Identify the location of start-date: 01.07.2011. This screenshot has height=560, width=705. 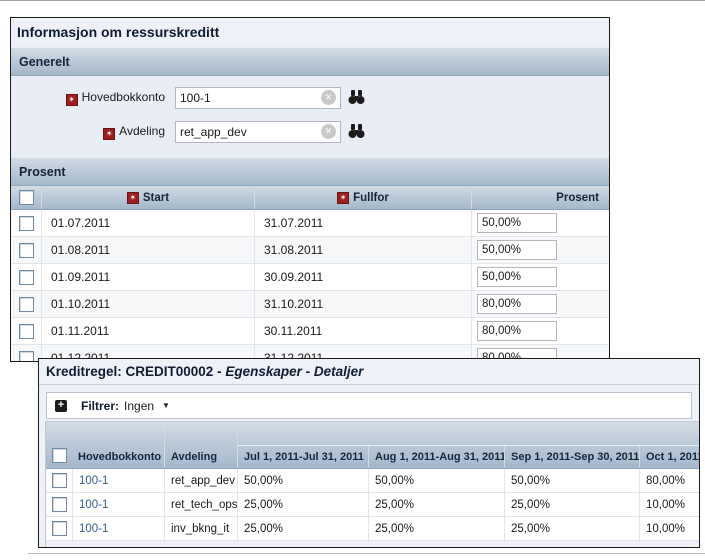
(147, 223).